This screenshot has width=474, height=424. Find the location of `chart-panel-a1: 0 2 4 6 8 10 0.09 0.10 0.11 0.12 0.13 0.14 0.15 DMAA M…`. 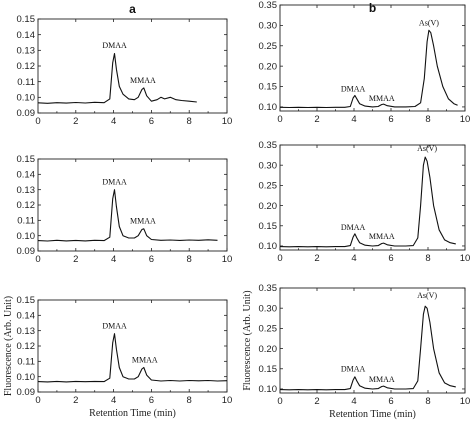

chart-panel-a1: 0 2 4 6 8 10 0.09 0.10 0.11 0.12 0.13 0.14 0.15 DMAA M… is located at coordinates (125, 64).